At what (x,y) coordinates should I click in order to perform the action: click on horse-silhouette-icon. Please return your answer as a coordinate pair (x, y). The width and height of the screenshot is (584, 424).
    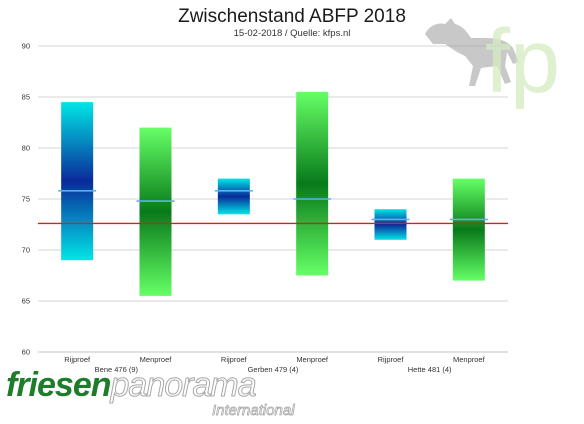
    Looking at the image, I should click on (472, 52).